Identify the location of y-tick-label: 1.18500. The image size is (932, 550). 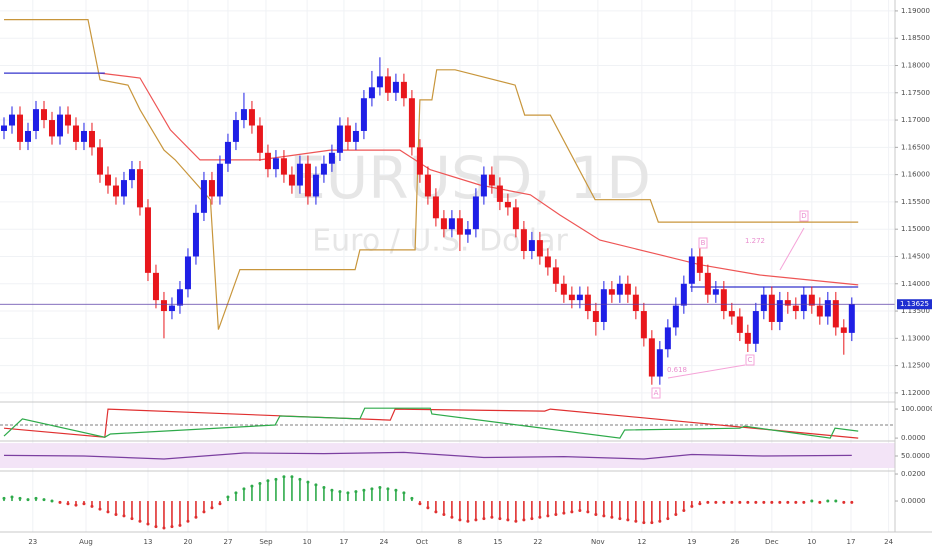
(915, 38).